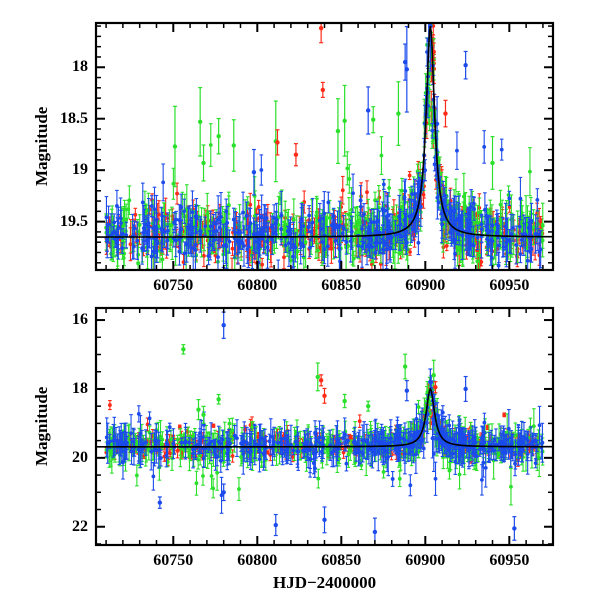 The width and height of the screenshot is (600, 600). I want to click on top-y-tick-18: 18, so click(80, 67).